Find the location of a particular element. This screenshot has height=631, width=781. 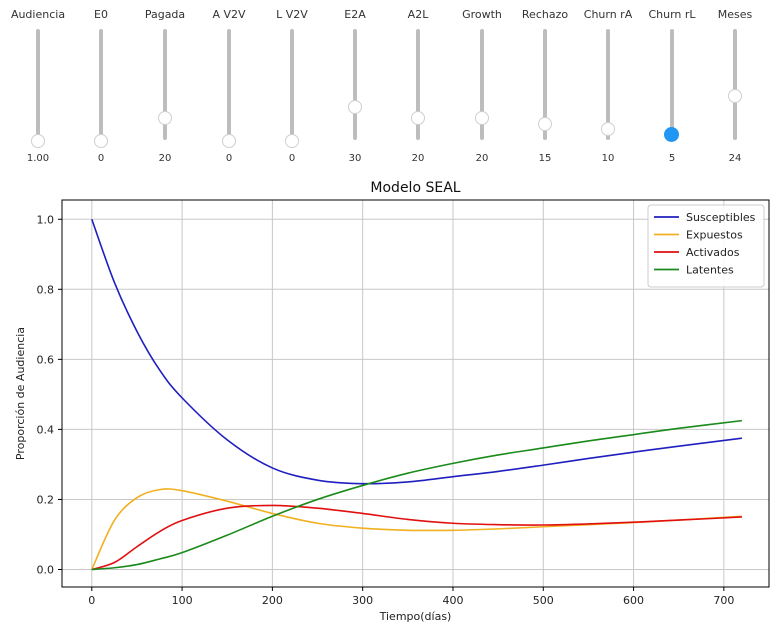

slider-value: 1.00 is located at coordinates (38, 158).